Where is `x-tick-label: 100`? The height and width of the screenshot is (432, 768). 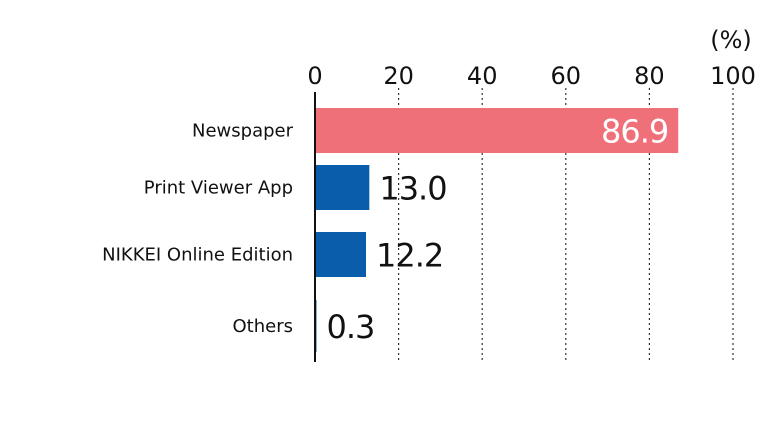
x-tick-label: 100 is located at coordinates (733, 76).